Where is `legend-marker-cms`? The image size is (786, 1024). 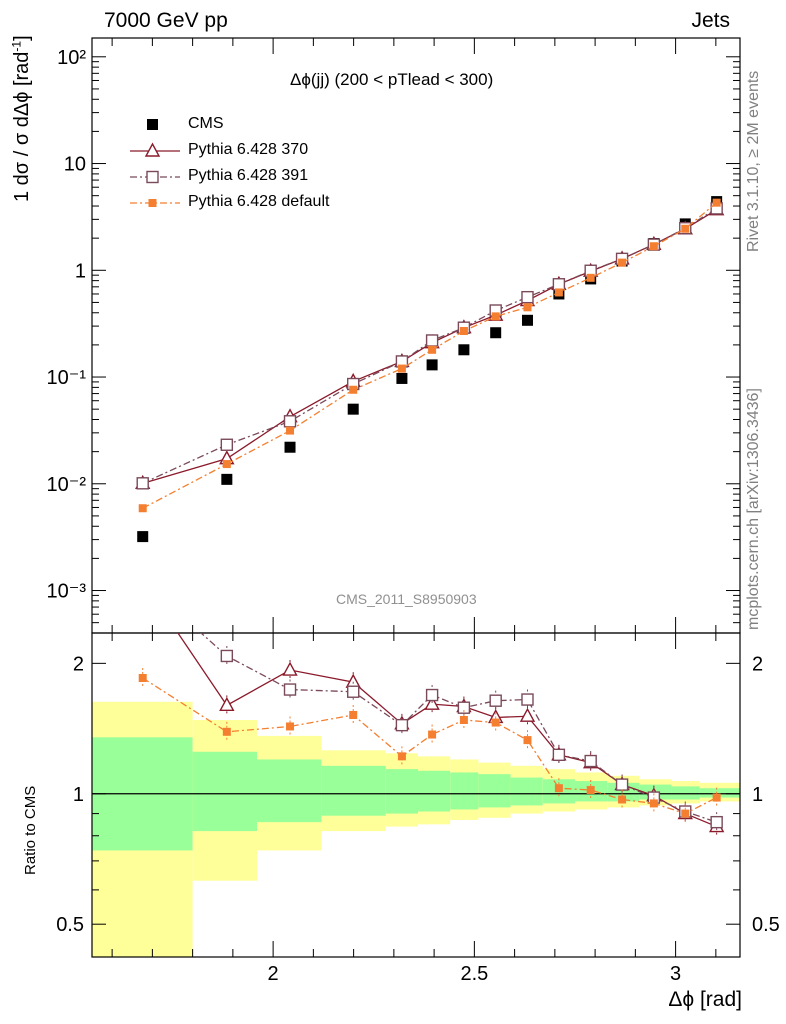
legend-marker-cms is located at coordinates (152, 124).